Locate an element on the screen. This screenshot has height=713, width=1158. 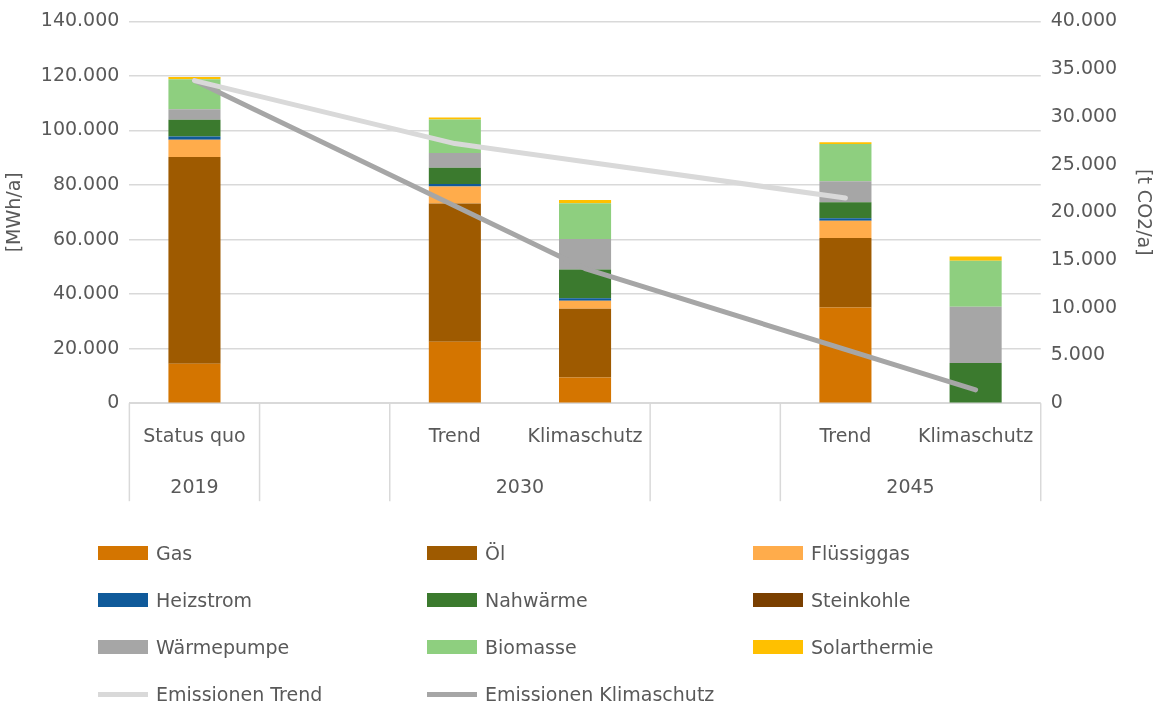
y2-tick-label: 15.000 is located at coordinates (1084, 257).